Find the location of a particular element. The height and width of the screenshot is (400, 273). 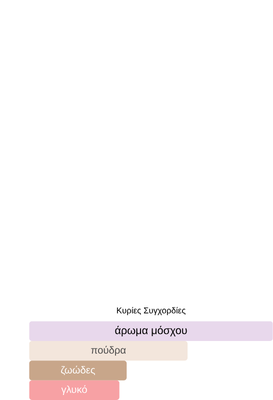

y-tick-label: άρωμα μόσχου is located at coordinates (151, 331).